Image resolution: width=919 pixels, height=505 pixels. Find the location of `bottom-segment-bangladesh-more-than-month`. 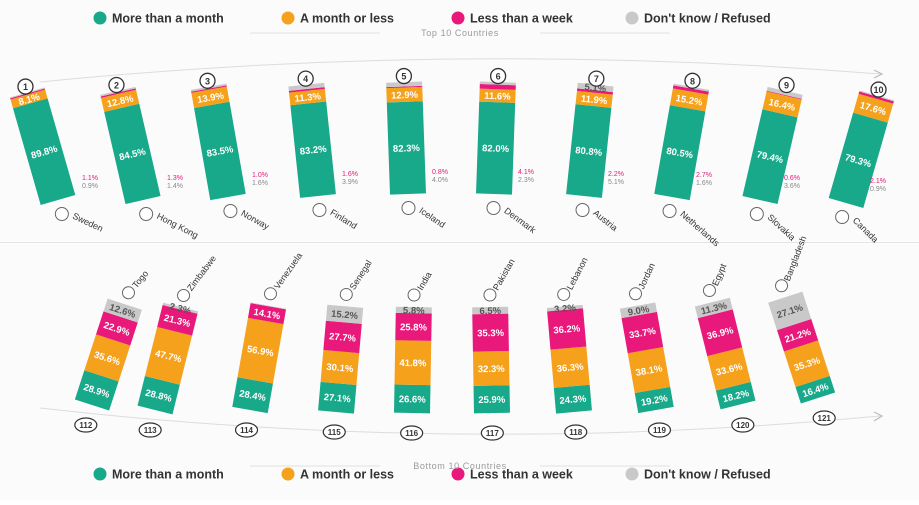

bottom-segment-bangladesh-more-than-month is located at coordinates (815, 389).